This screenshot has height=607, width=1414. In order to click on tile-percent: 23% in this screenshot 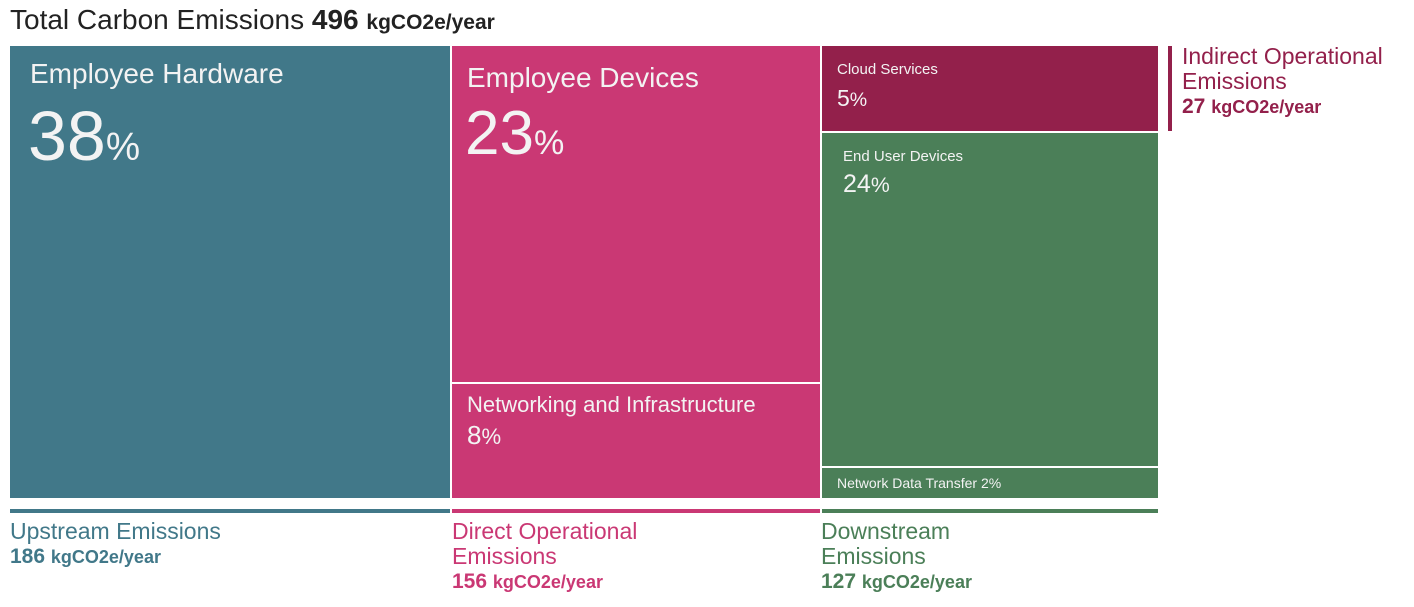, I will do `click(515, 133)`.